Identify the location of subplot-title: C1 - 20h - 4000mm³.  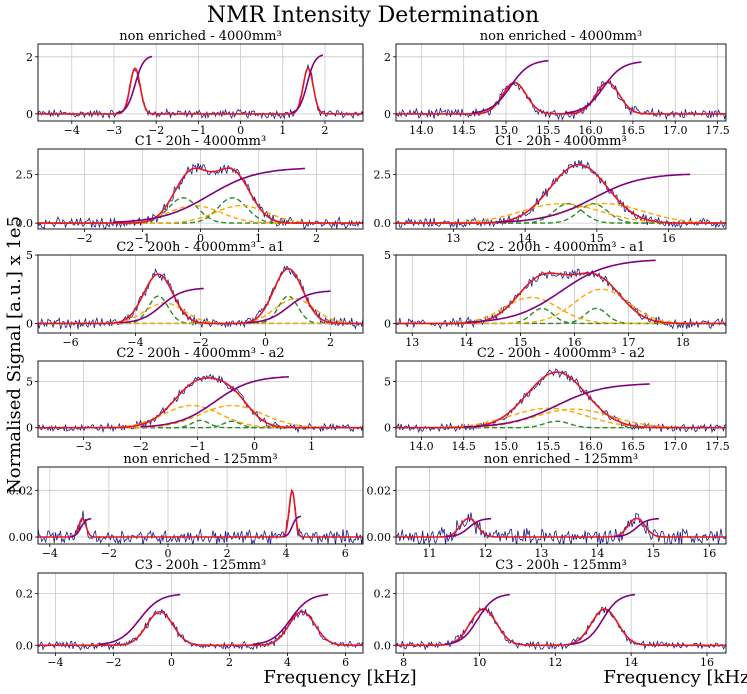
(560, 141).